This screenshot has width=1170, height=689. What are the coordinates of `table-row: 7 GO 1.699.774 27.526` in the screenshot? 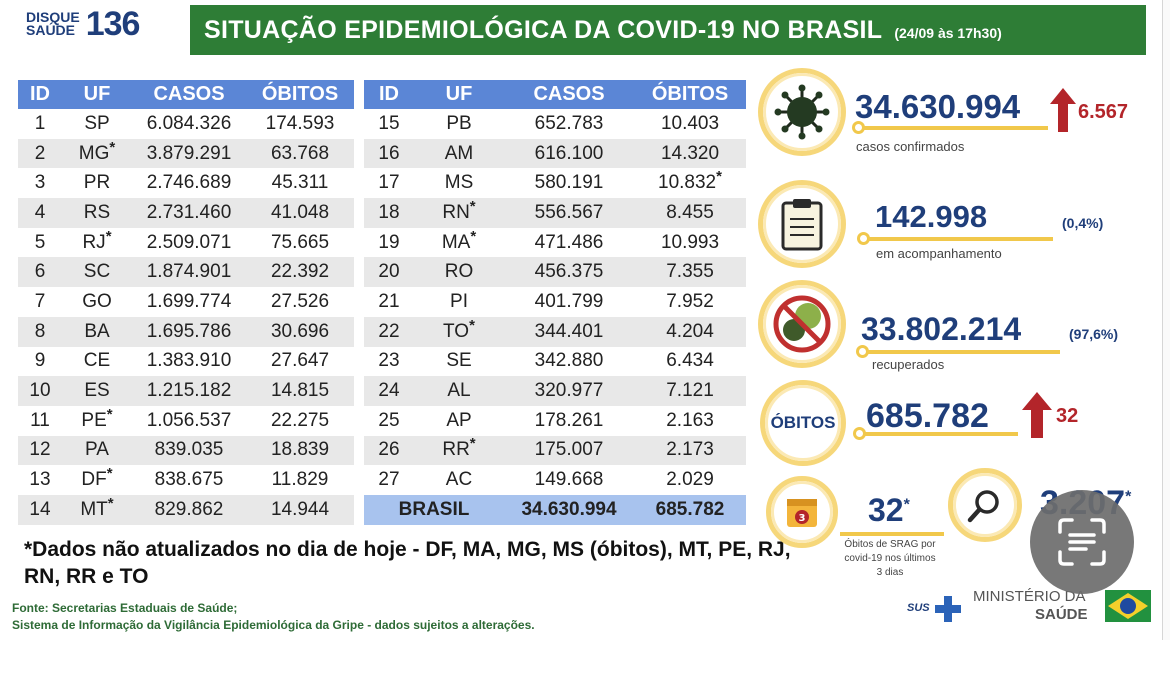 It's located at (186, 302).